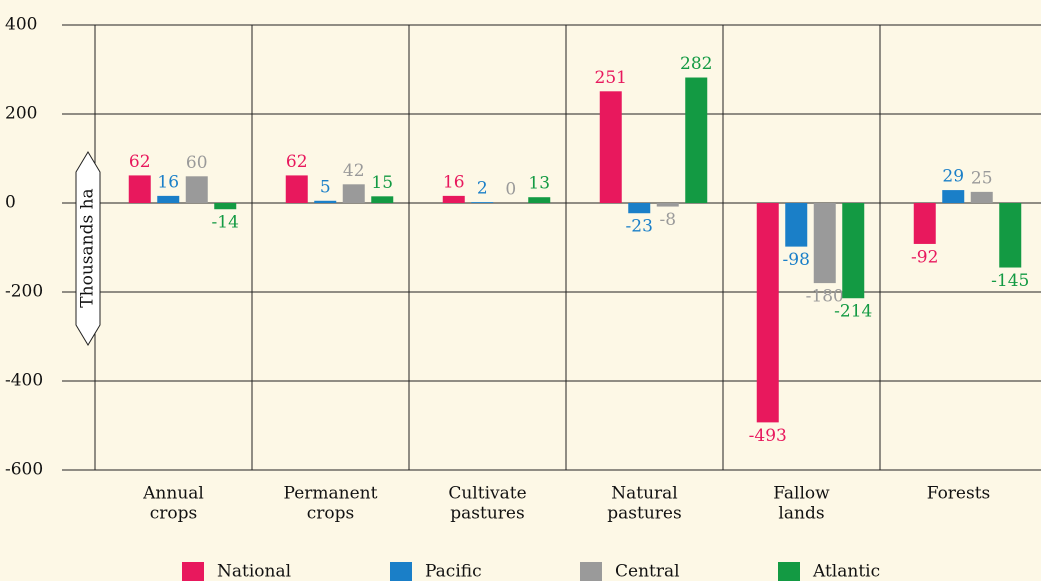 Image resolution: width=1041 pixels, height=581 pixels. I want to click on y-label-box, so click(88, 248).